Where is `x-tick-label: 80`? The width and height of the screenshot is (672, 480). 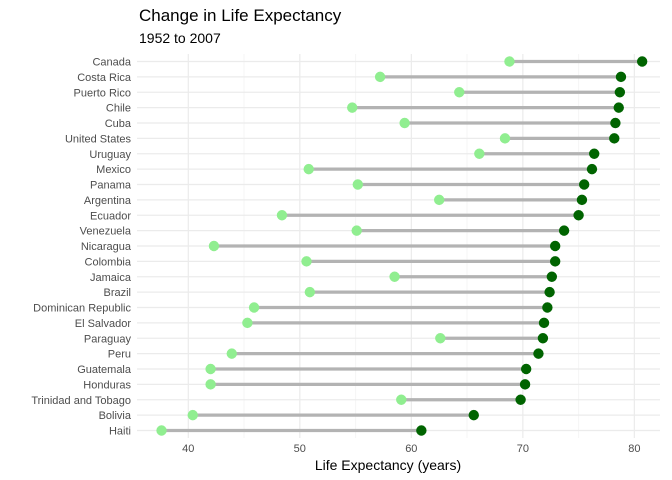 x-tick-label: 80 is located at coordinates (634, 449).